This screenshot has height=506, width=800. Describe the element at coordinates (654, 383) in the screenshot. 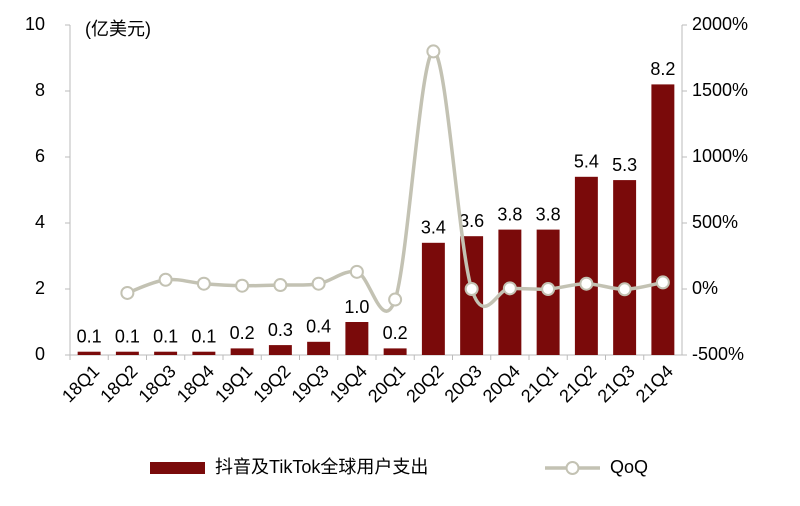

I see `x-tick-label: 21Q4` at that location.